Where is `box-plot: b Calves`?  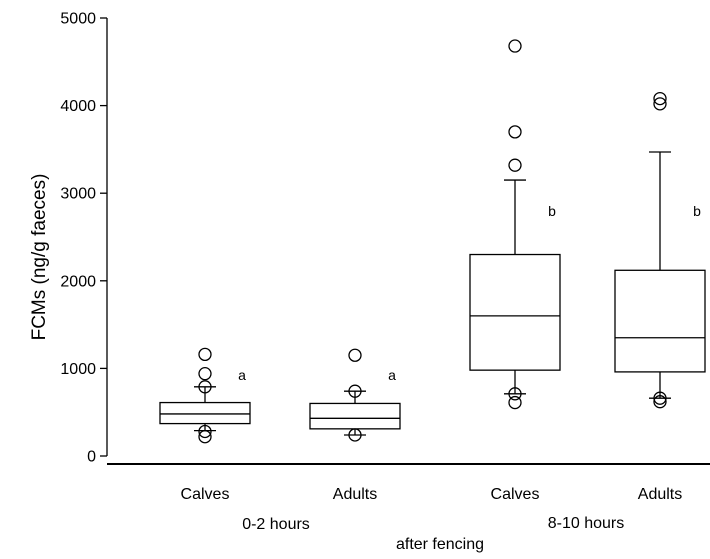
box-plot: b Calves is located at coordinates (515, 271).